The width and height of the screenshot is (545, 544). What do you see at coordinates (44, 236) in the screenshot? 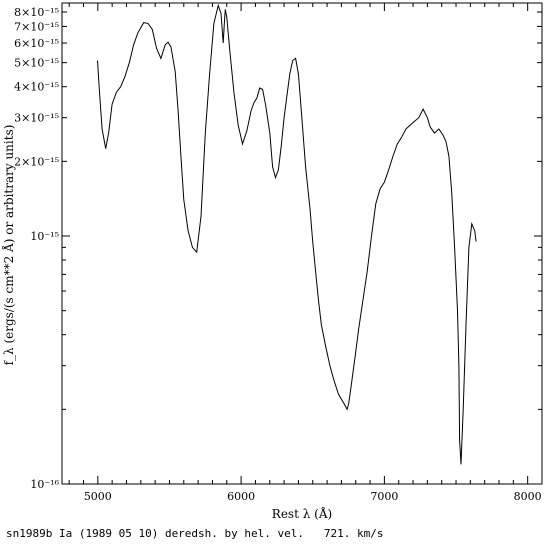
I see `y-tick-label: 10⁻¹⁵` at bounding box center [44, 236].